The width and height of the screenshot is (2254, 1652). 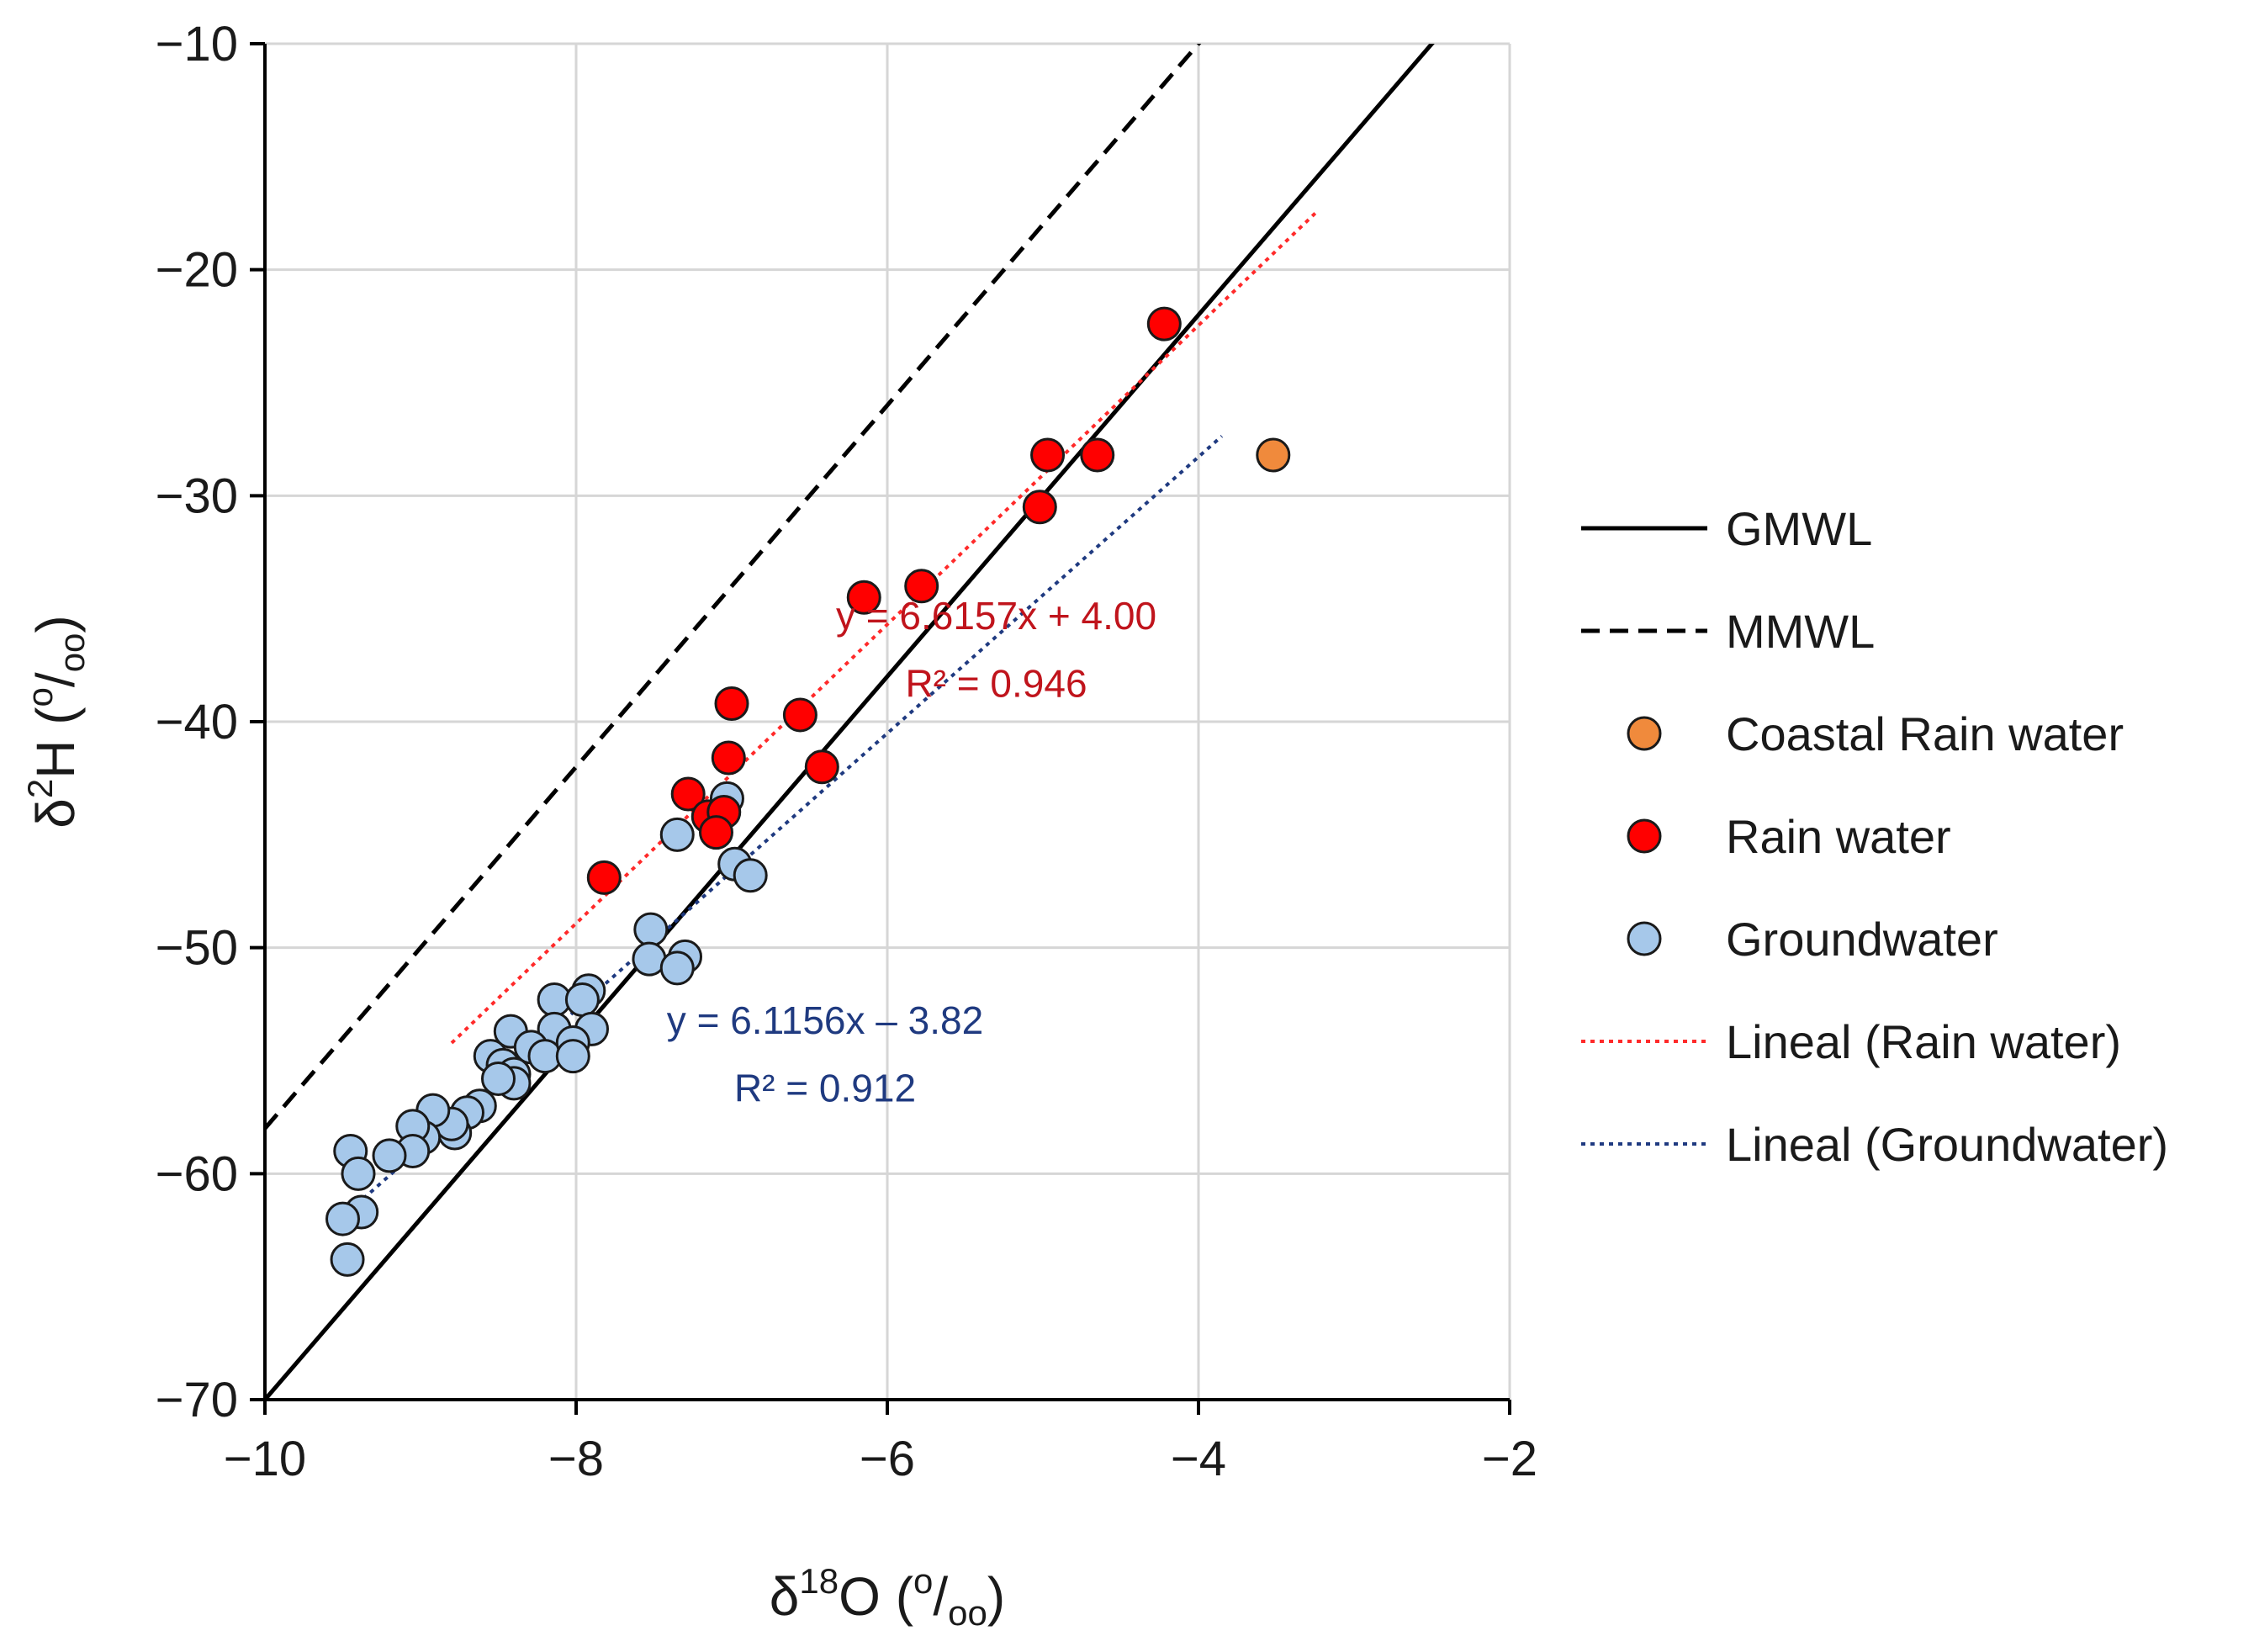 What do you see at coordinates (576, 1459) in the screenshot?
I see `x-tick-label: −8` at bounding box center [576, 1459].